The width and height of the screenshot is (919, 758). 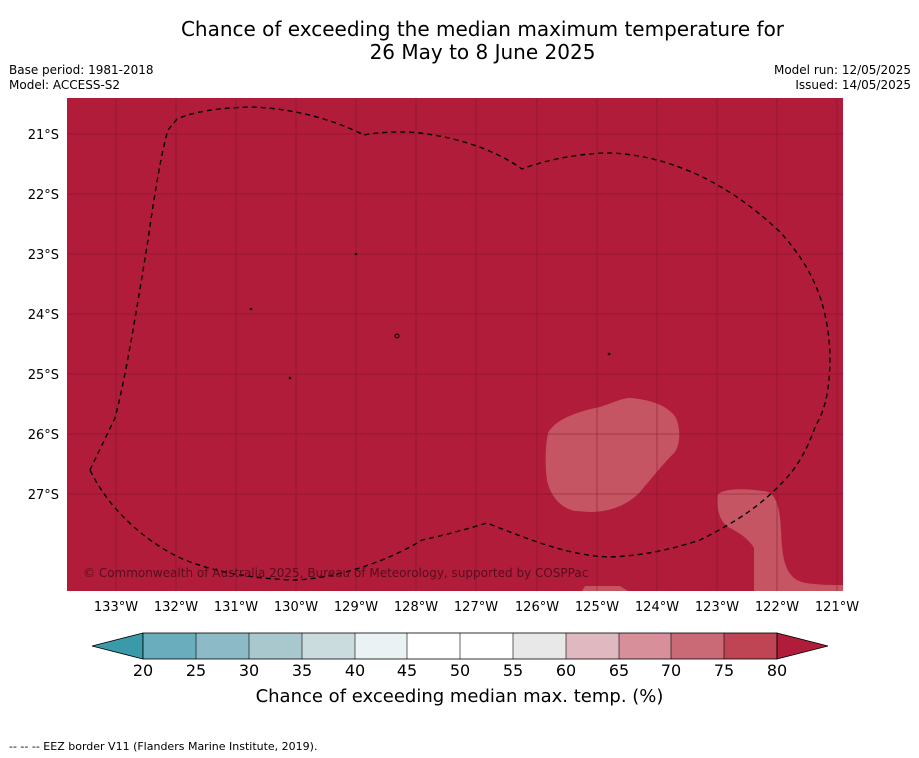 I want to click on colorbar-low-arrow, so click(x=117, y=646).